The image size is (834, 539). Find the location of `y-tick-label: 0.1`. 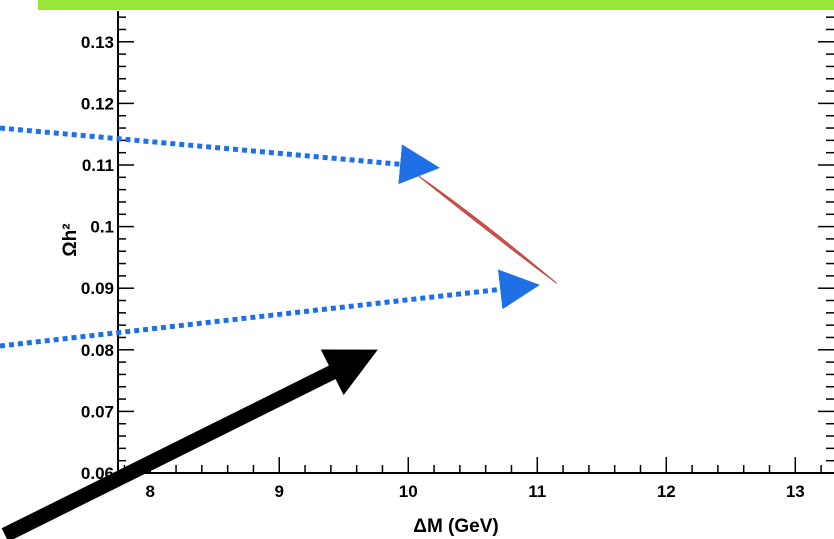

y-tick-label: 0.1 is located at coordinates (102, 227).